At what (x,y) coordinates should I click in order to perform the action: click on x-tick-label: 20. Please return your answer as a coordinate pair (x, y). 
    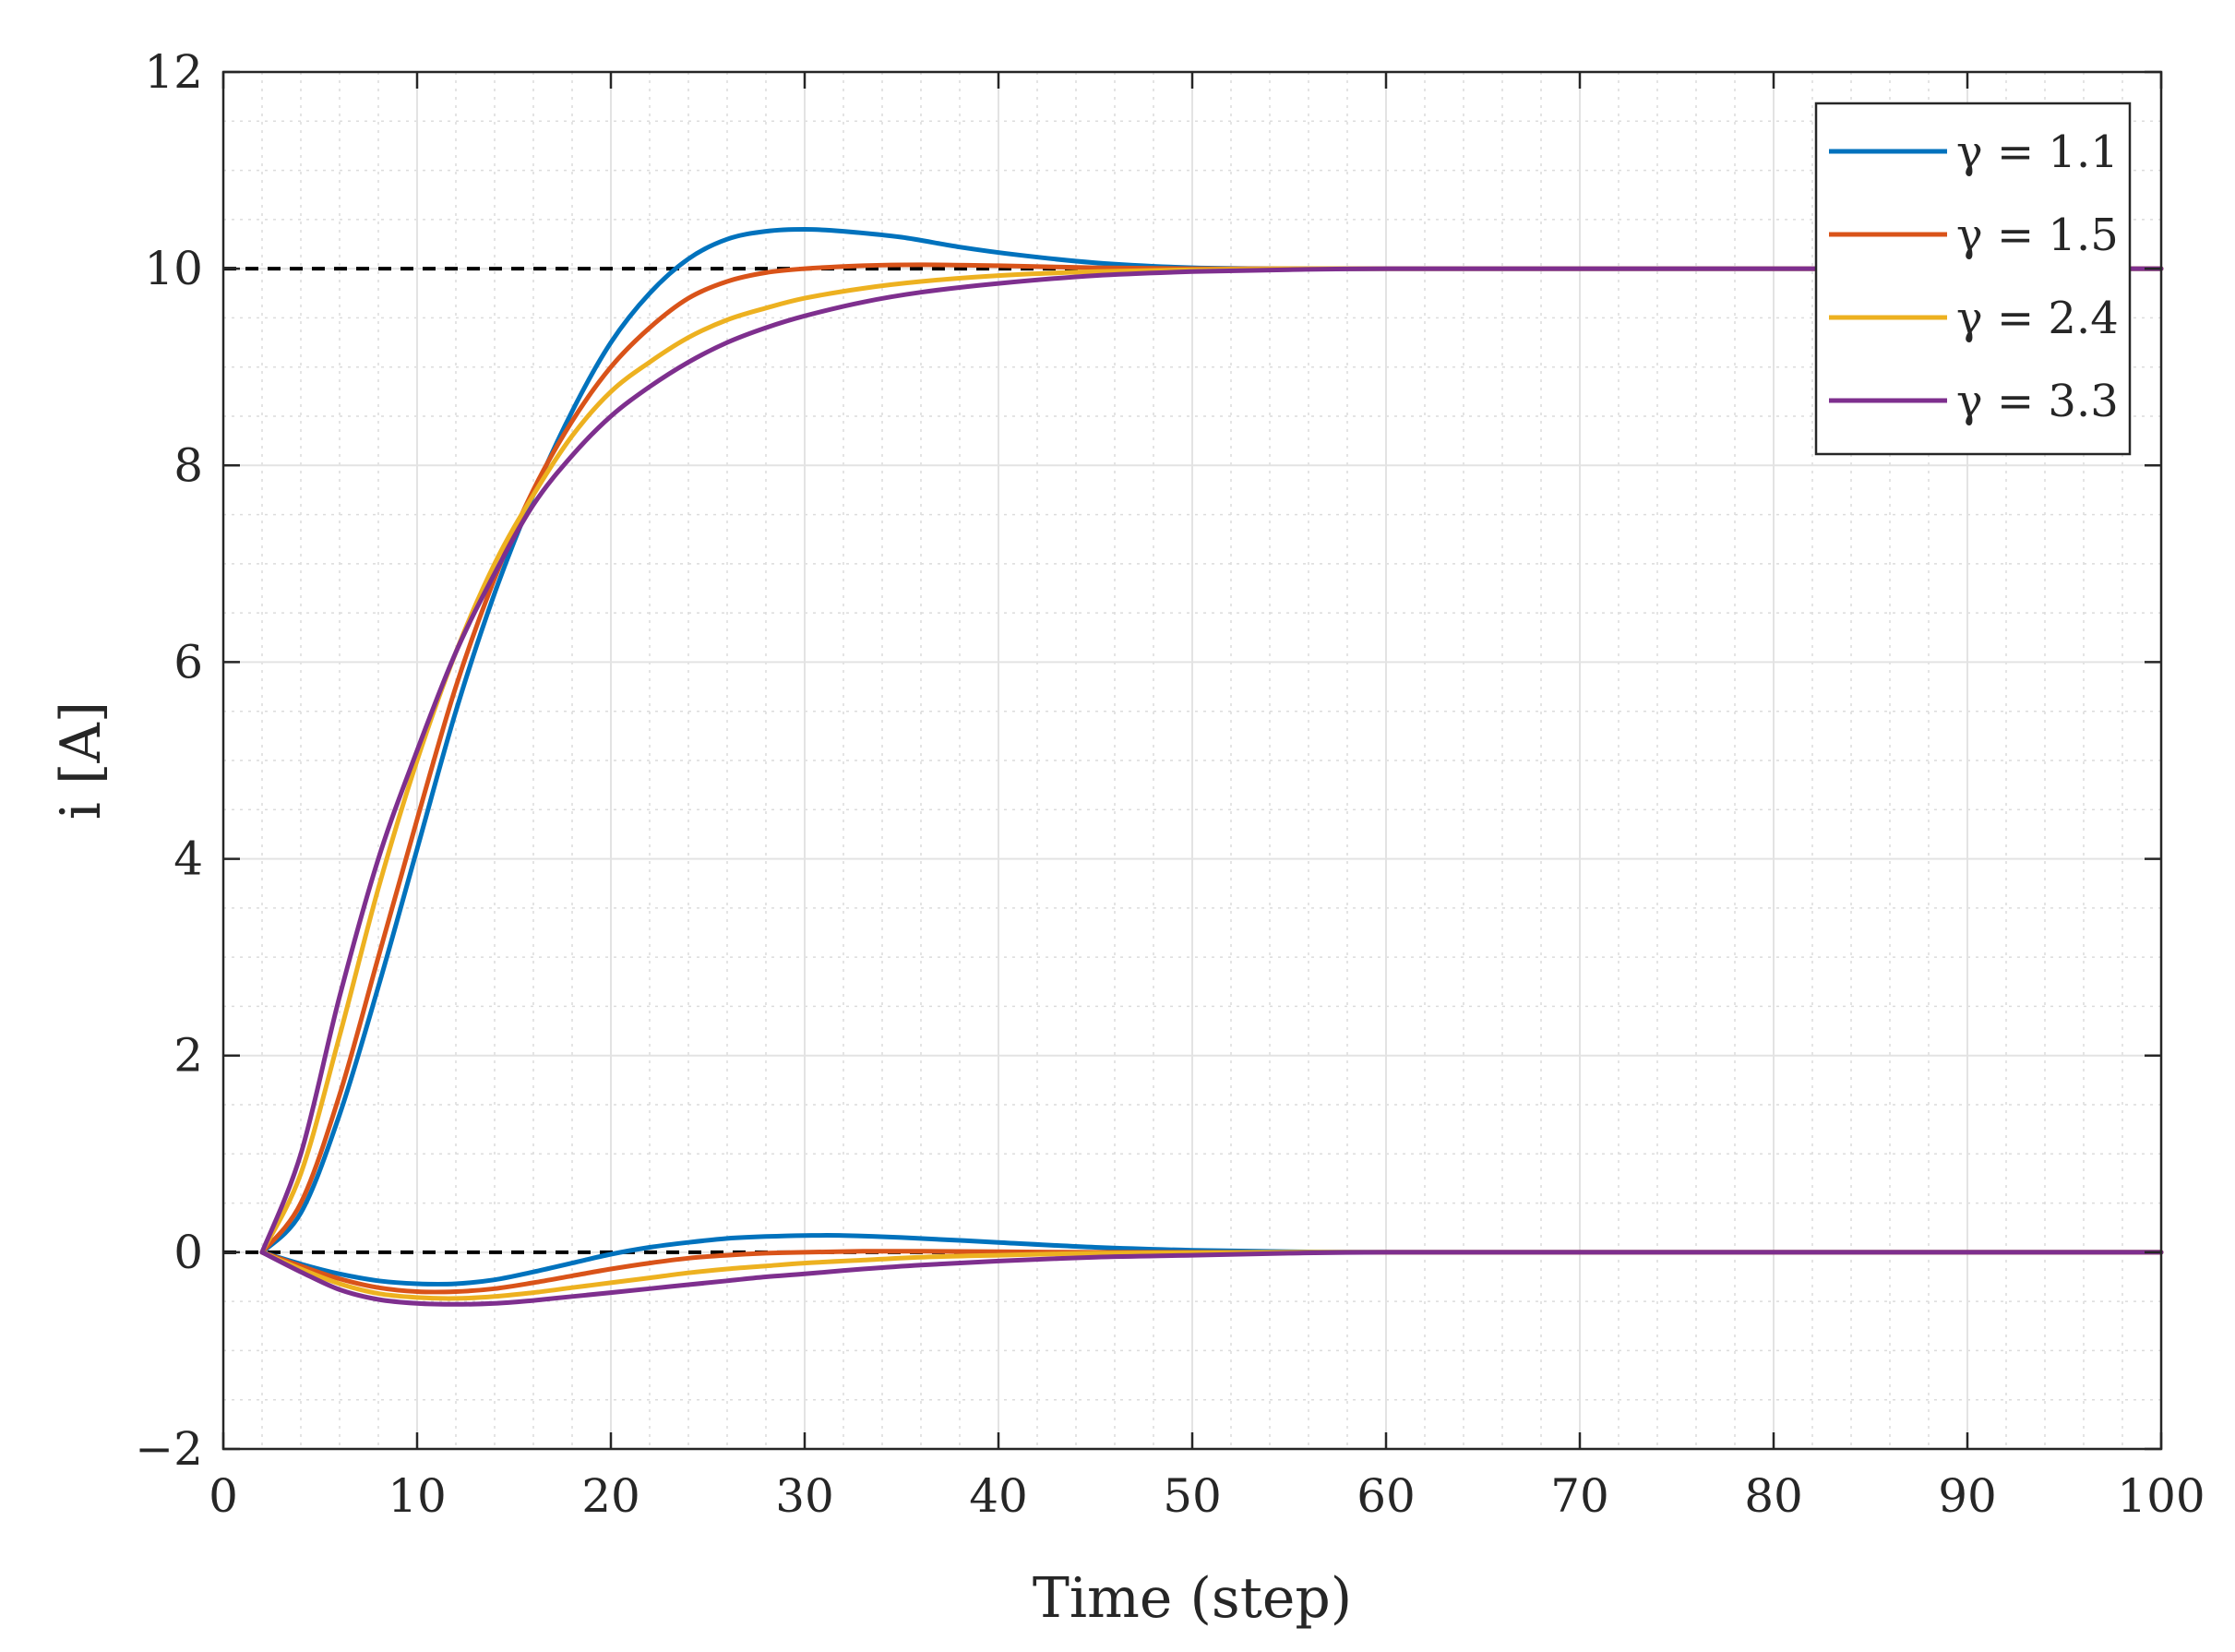
    Looking at the image, I should click on (610, 1496).